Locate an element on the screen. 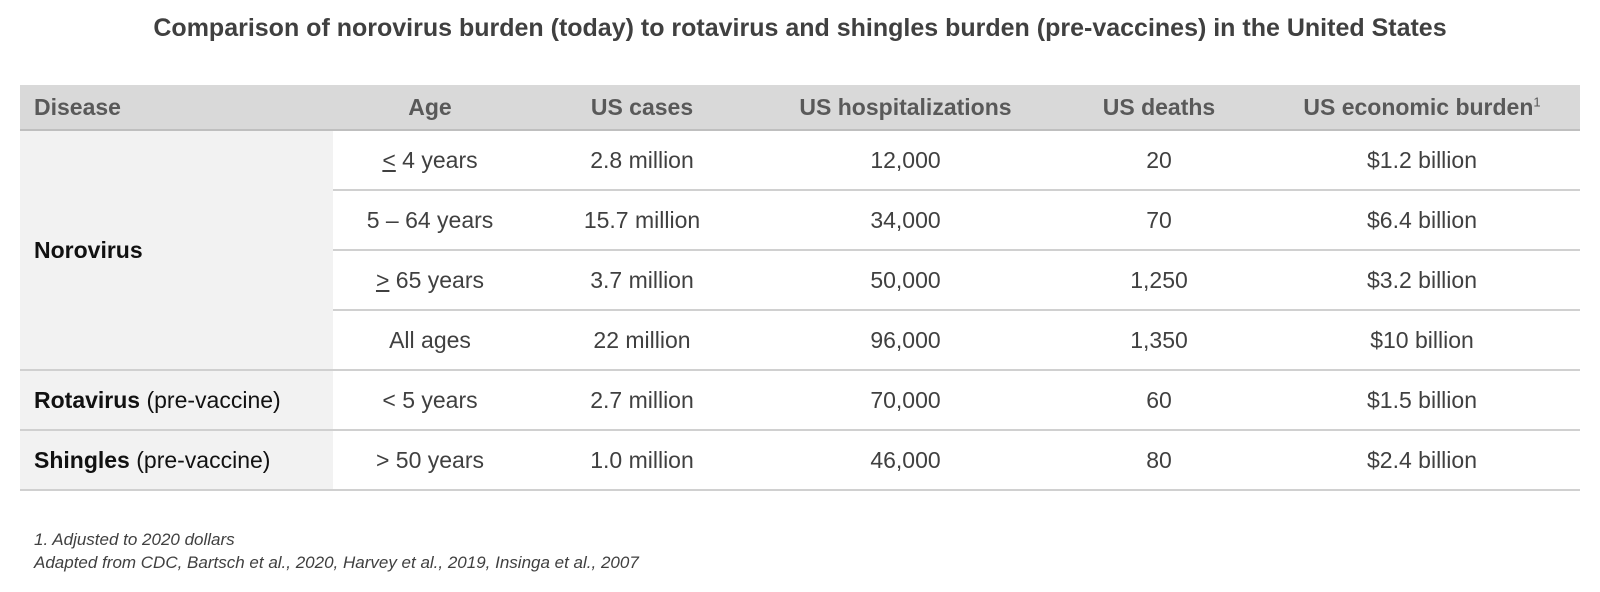 Image resolution: width=1600 pixels, height=592 pixels. cell-age: > 50 years is located at coordinates (430, 460).